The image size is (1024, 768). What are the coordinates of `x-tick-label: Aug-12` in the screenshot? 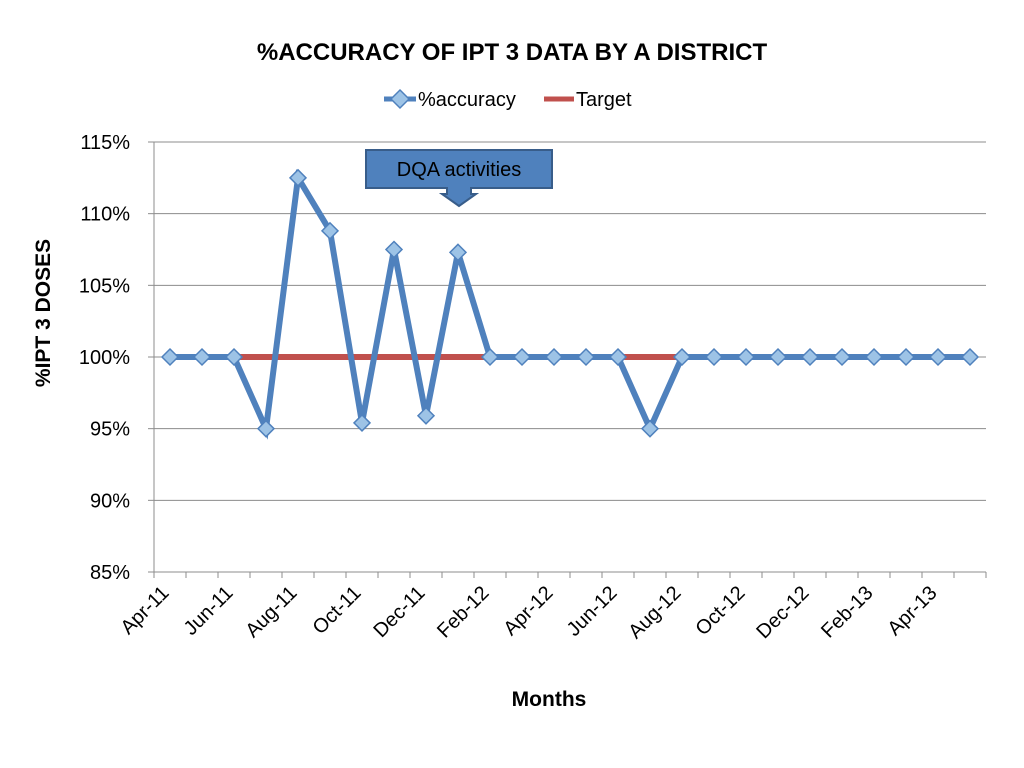 It's located at (654, 612).